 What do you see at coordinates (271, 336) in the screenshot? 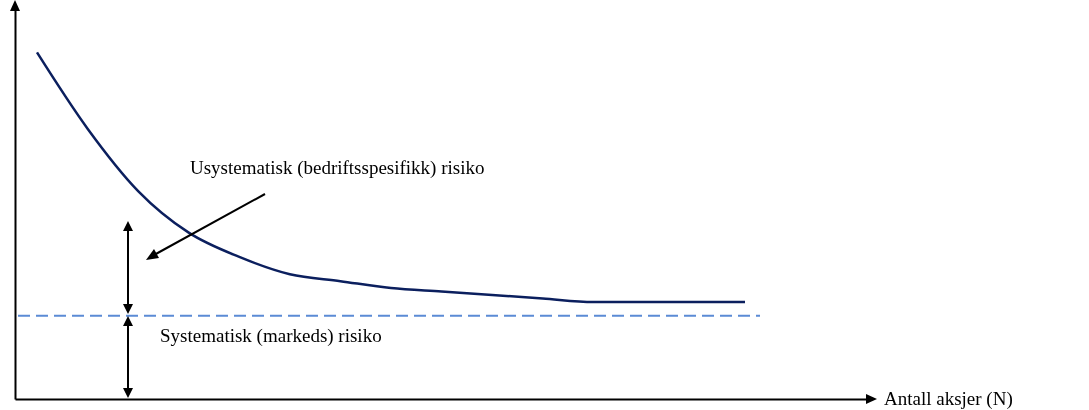
I see `annotation: Systematisk (markeds) risiko` at bounding box center [271, 336].